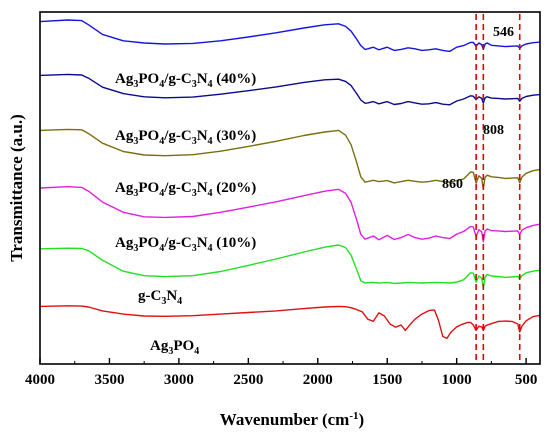  I want to click on x-tick-label-2000: 2000, so click(318, 380).